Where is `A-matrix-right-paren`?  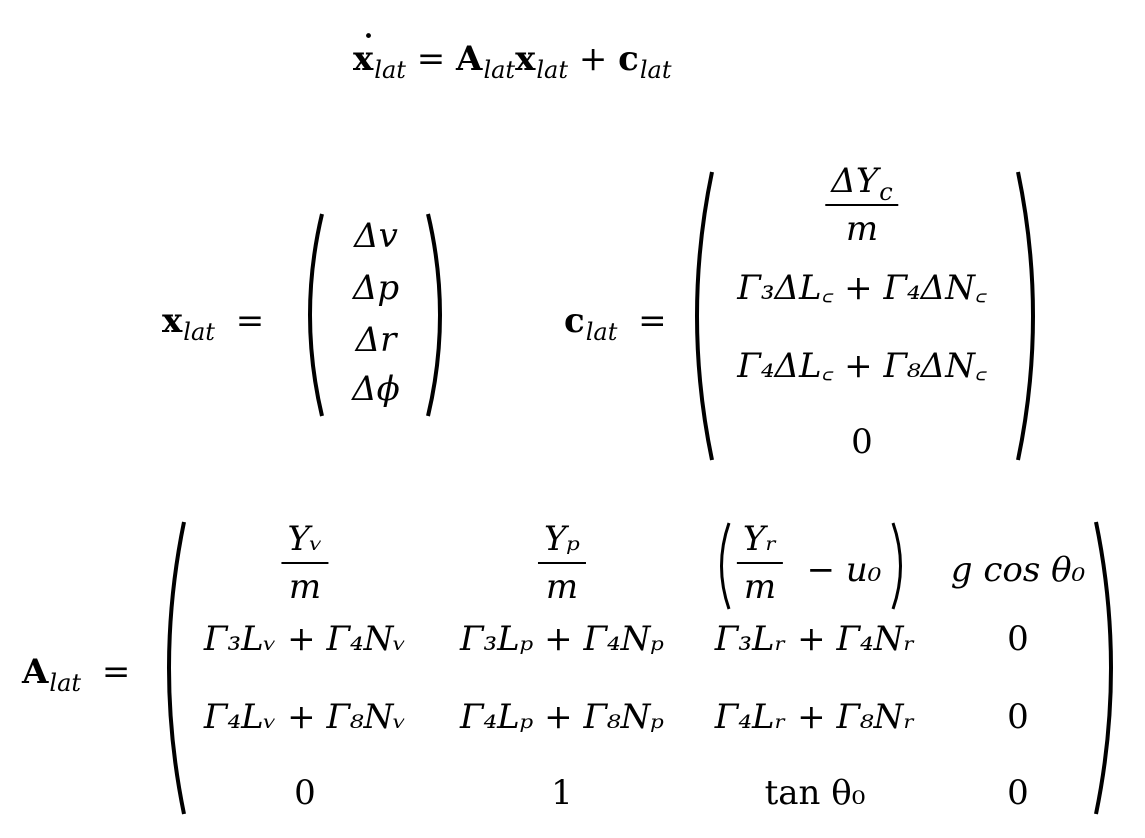 A-matrix-right-paren is located at coordinates (1103, 668).